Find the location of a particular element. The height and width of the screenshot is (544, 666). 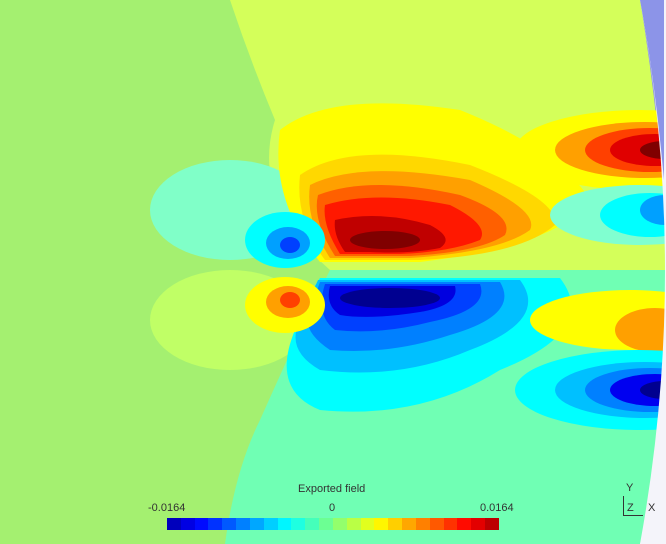

left-small-lobes is located at coordinates (285, 272).